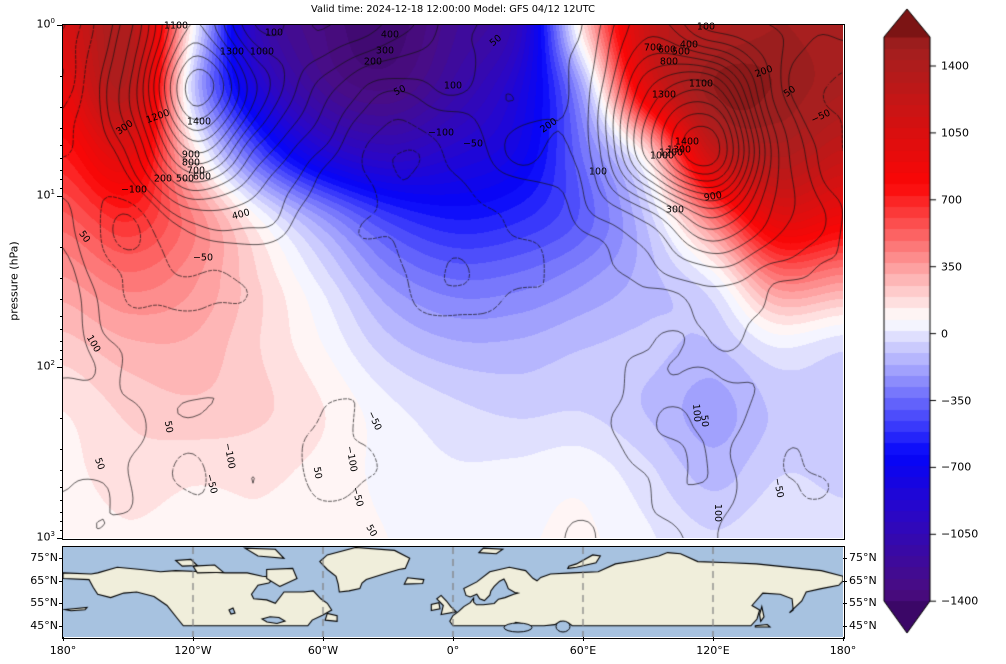 The width and height of the screenshot is (1006, 664). Describe the element at coordinates (323, 650) in the screenshot. I see `map-lon-label: 60°W` at that location.